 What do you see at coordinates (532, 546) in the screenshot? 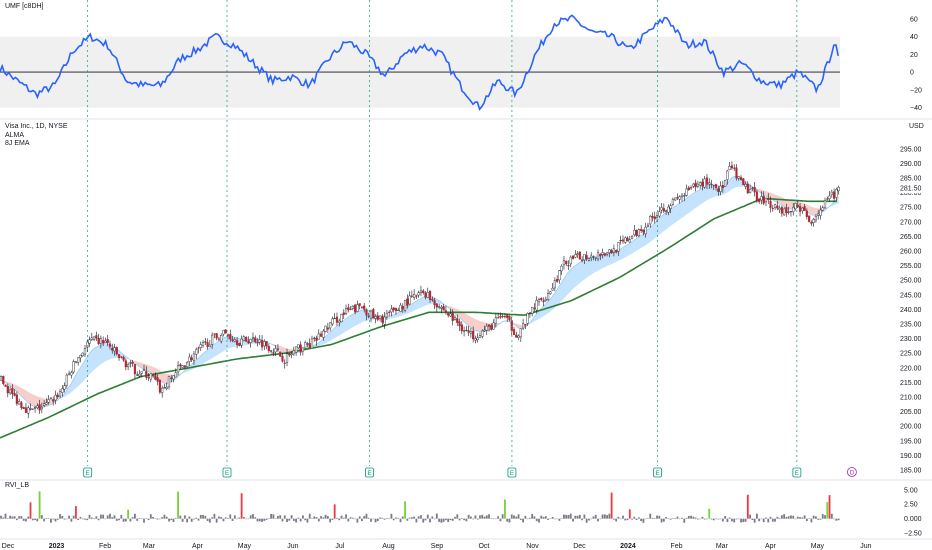
I see `month-label: Nov` at bounding box center [532, 546].